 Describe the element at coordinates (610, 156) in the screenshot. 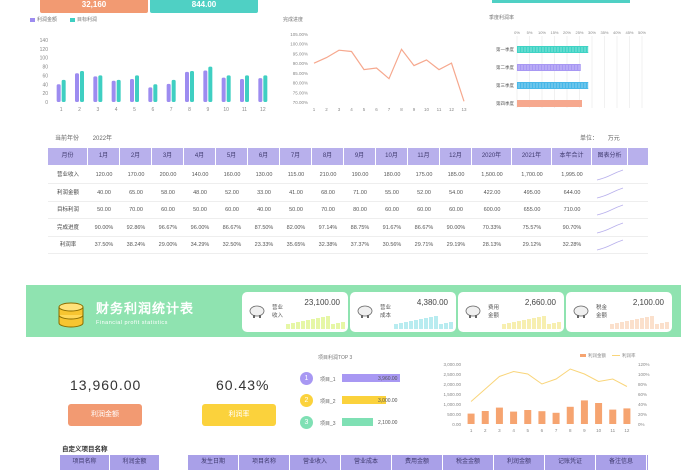

I see `table-header-cell: 图表分析` at that location.